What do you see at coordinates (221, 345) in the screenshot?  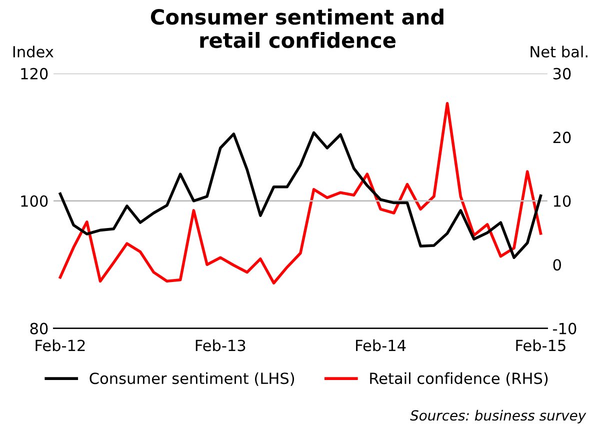 I see `x-tick-label: Feb-13` at bounding box center [221, 345].